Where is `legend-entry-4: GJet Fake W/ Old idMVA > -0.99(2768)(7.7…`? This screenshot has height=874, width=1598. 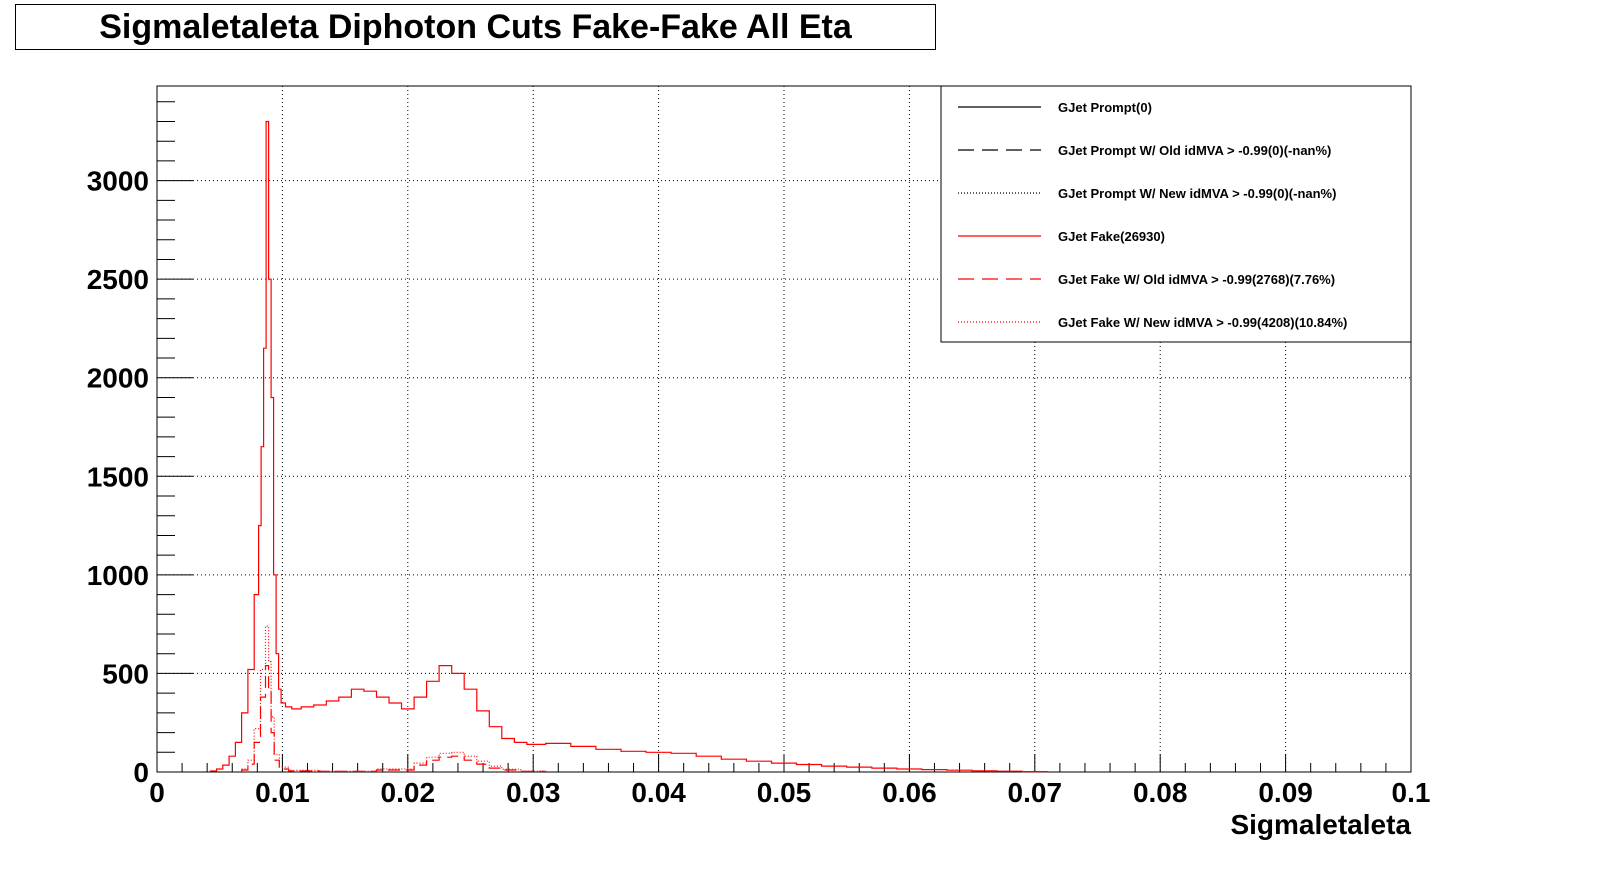
legend-entry-4: GJet Fake W/ Old idMVA > -0.99(2768)(7.7… is located at coordinates (1196, 279).